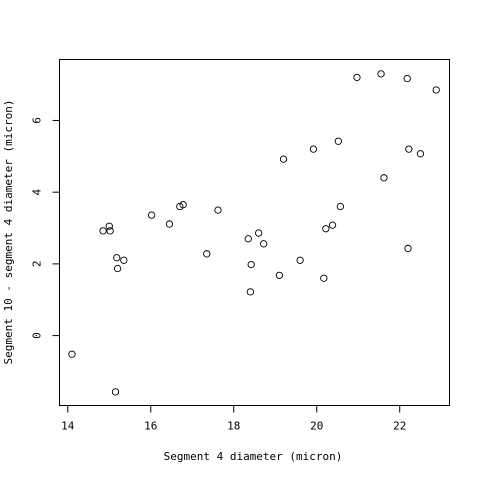 This screenshot has width=480, height=480. I want to click on x-axis: 14 16 18 20 22, so click(233, 419).